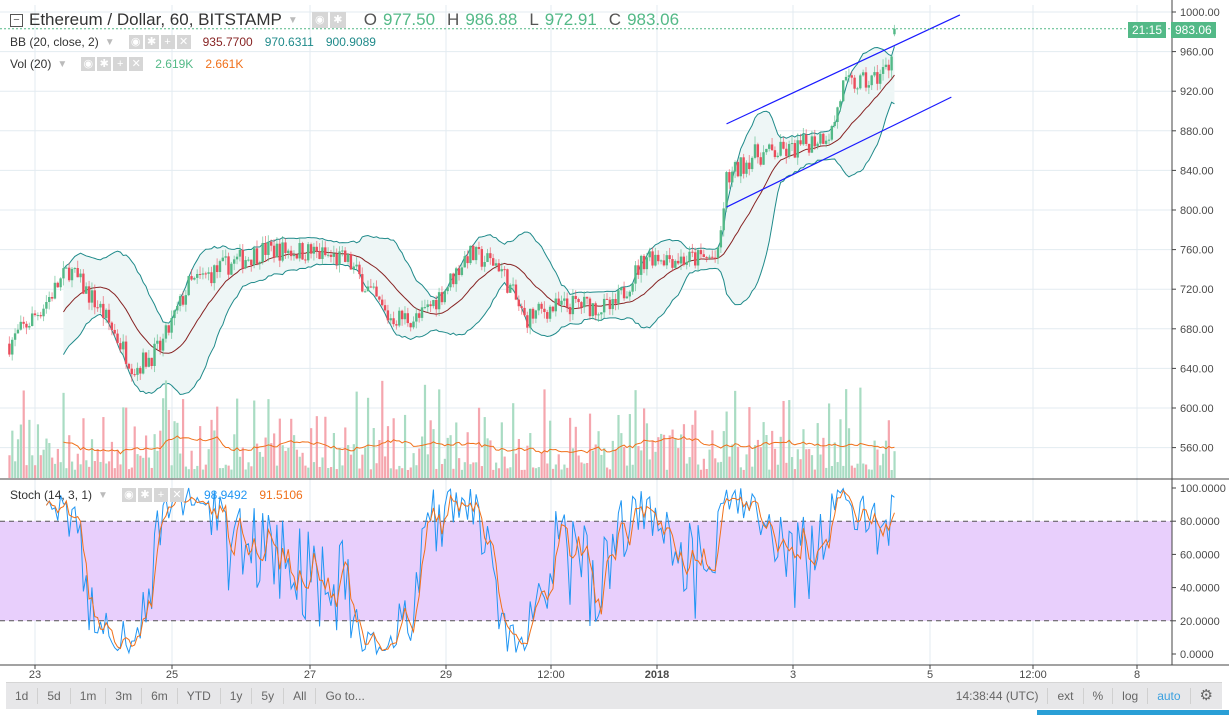 The height and width of the screenshot is (715, 1229). Describe the element at coordinates (155, 19) in the screenshot. I see `symbol-title: Ethereum / Dollar, 60, BITSTAMP` at that location.